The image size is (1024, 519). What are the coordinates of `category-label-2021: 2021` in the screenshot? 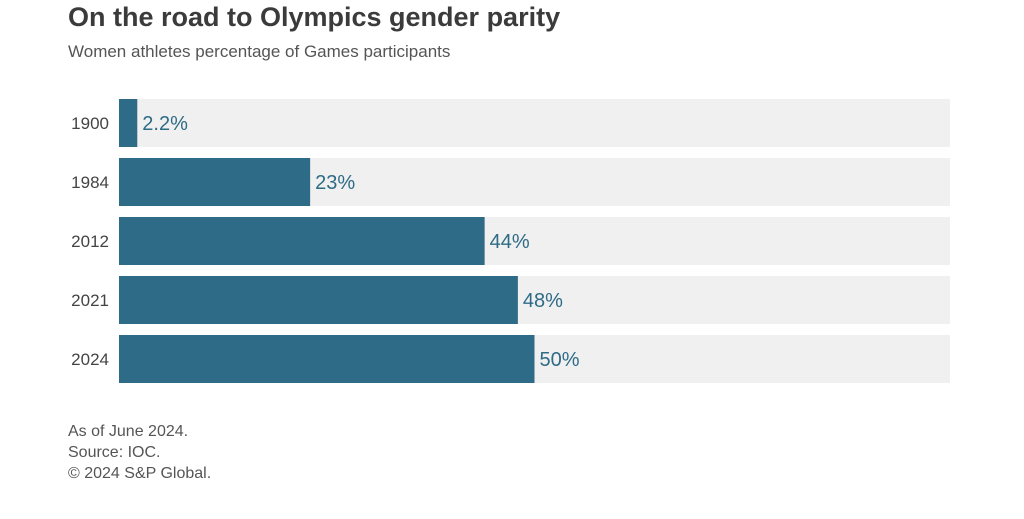 It's located at (90, 300).